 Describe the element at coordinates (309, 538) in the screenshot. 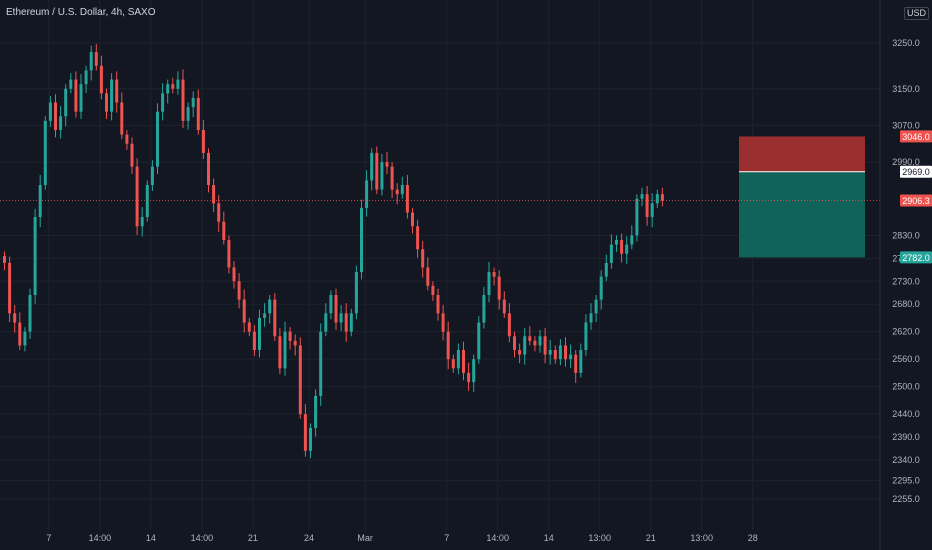

I see `time-tick-label: 24` at that location.